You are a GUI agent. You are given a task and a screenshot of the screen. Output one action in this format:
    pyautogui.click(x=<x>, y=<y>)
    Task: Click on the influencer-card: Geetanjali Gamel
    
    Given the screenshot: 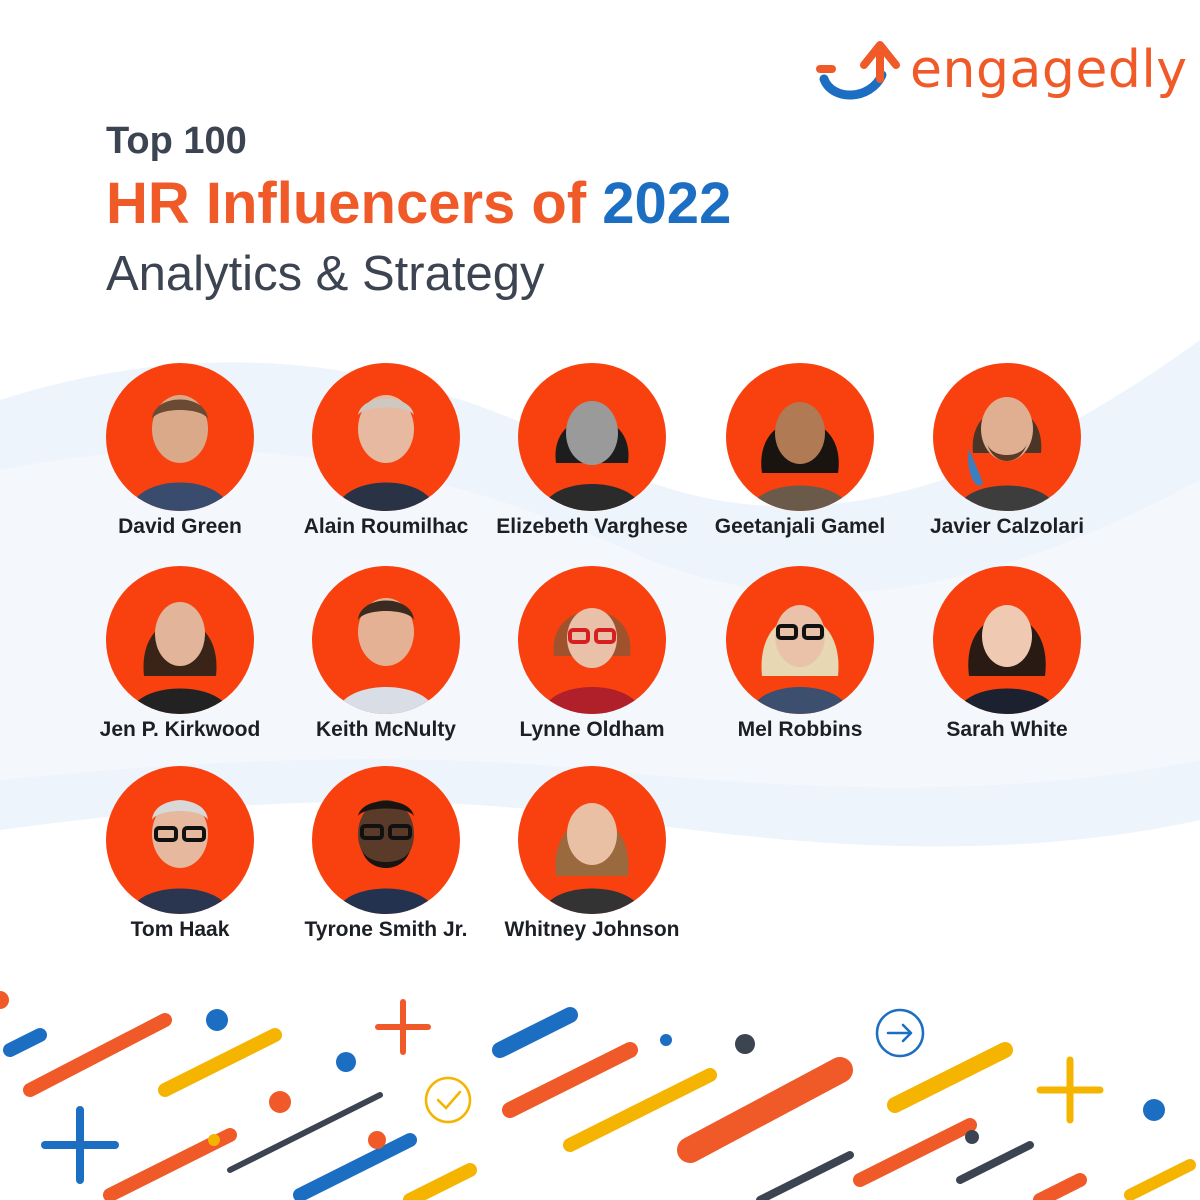 What is the action you would take?
    pyautogui.click(x=800, y=463)
    